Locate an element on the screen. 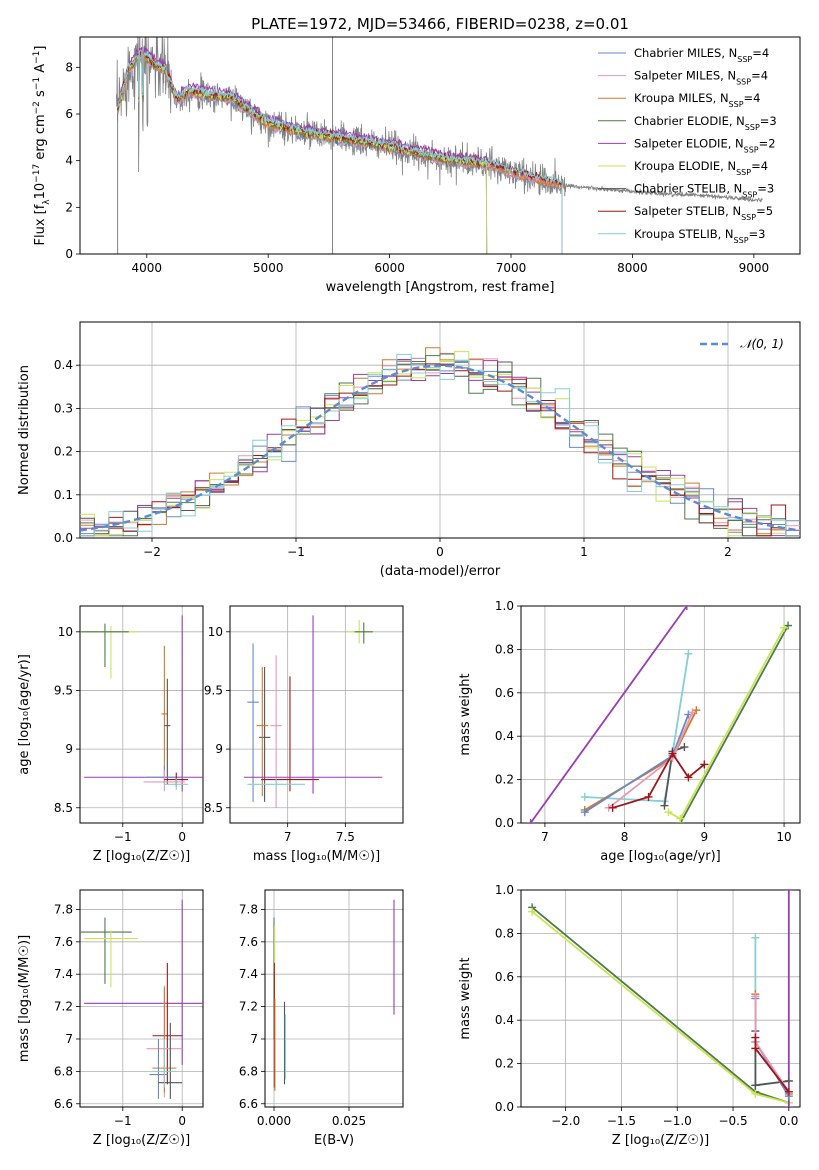 Image resolution: width=819 pixels, height=1170 pixels. salpeter-miles-model-line is located at coordinates (340, 154).